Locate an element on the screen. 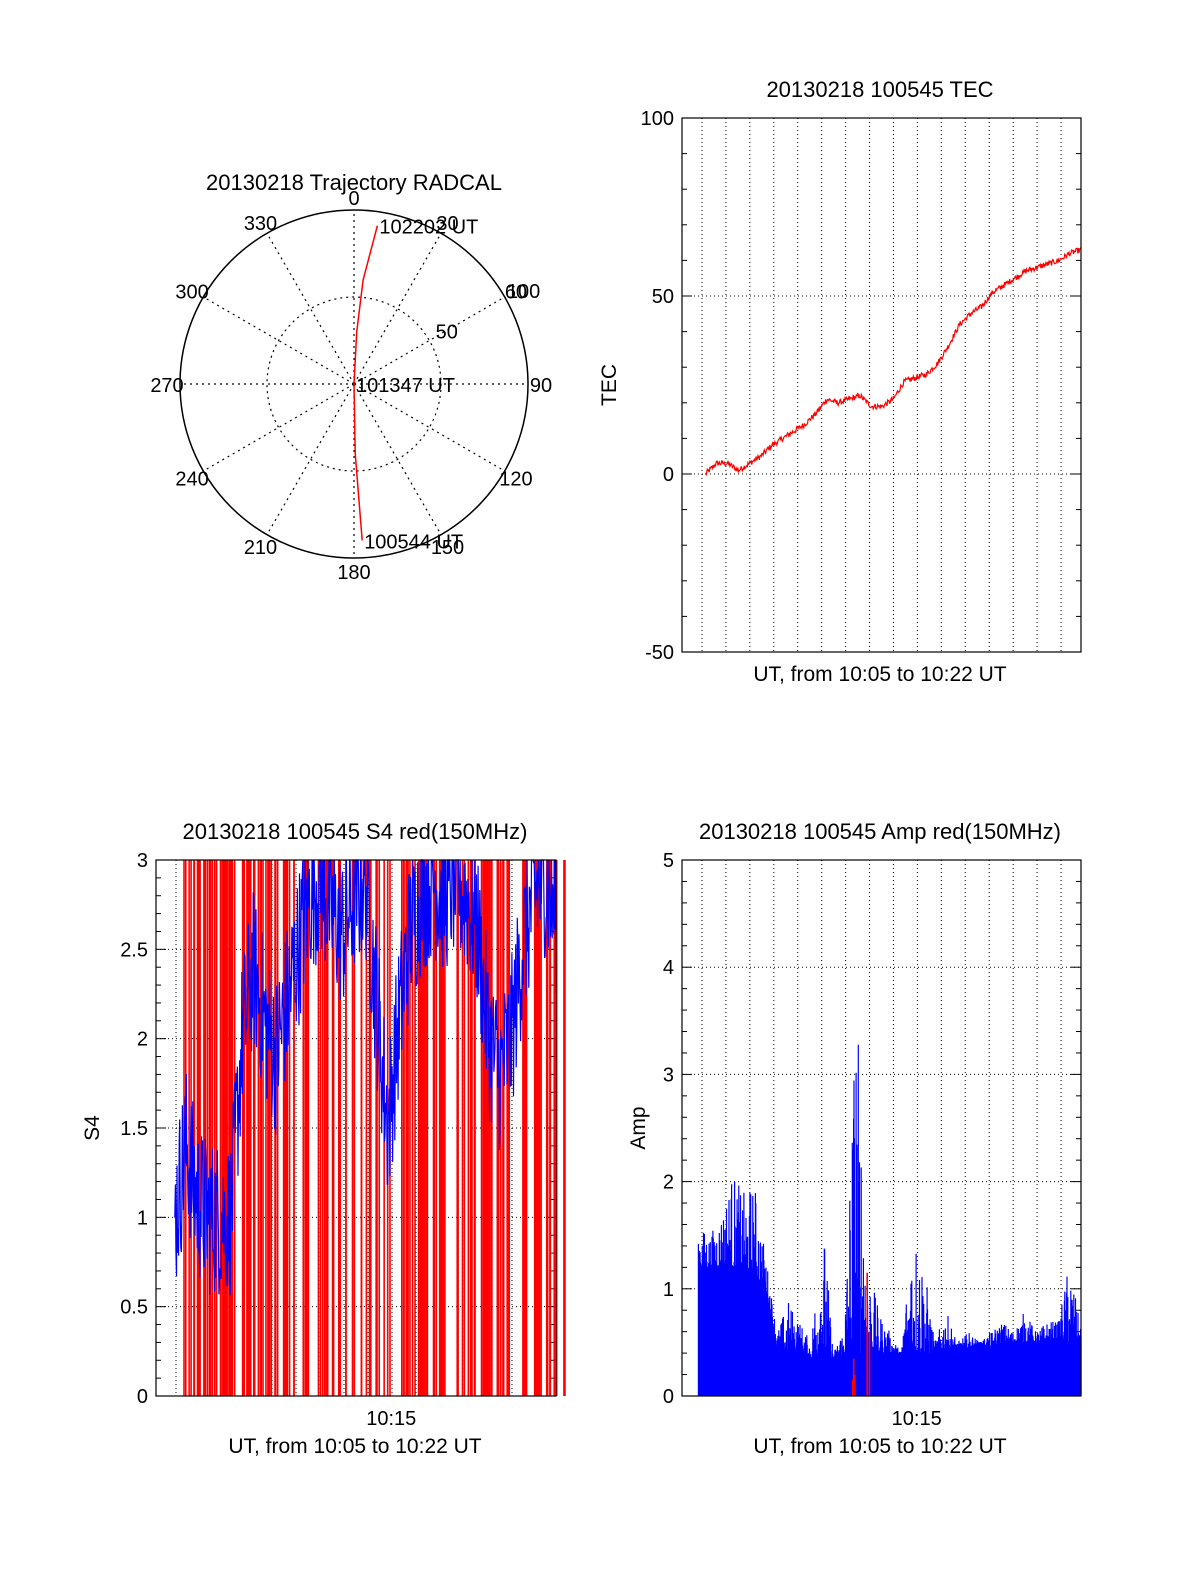 The image size is (1200, 1575). s4-ytick-label: 2 is located at coordinates (142, 1040).